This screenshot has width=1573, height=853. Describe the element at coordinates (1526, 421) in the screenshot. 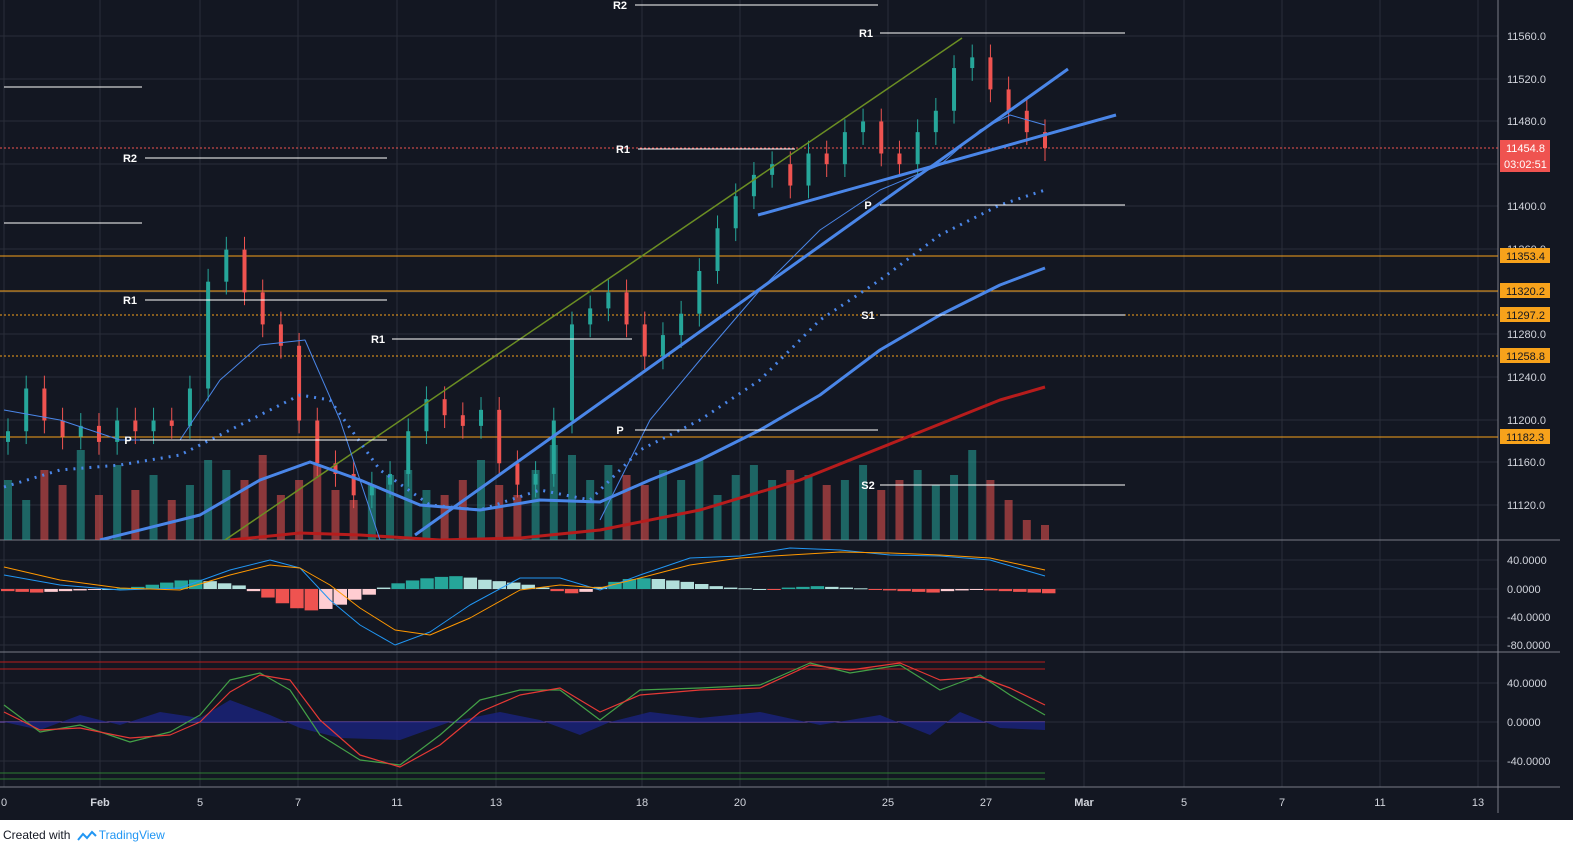

I see `price-axis-tick: 11200.0` at that location.